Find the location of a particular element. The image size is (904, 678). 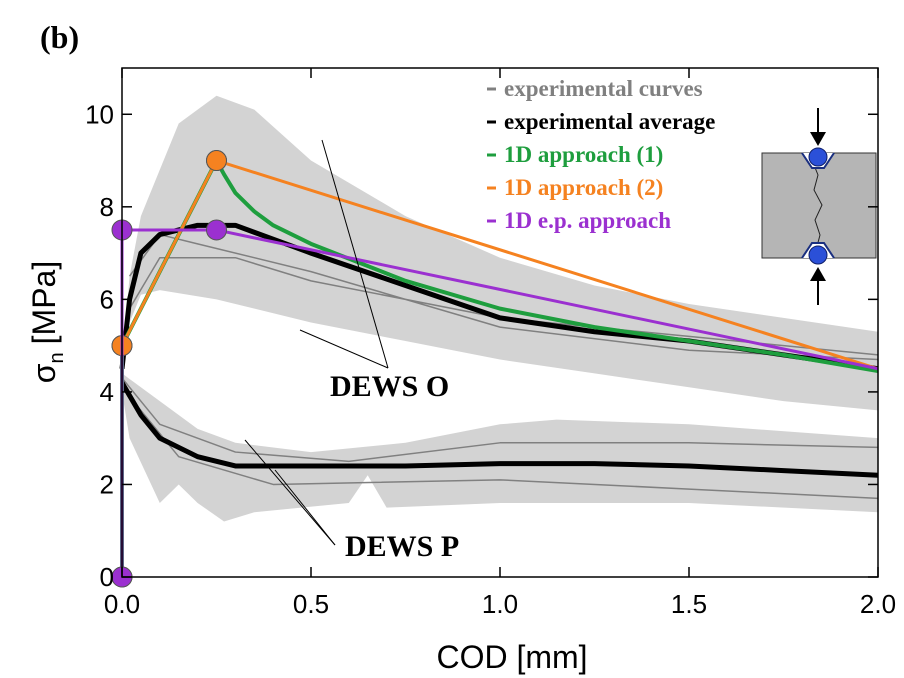

y-tick-label: 8 is located at coordinates (107, 207).